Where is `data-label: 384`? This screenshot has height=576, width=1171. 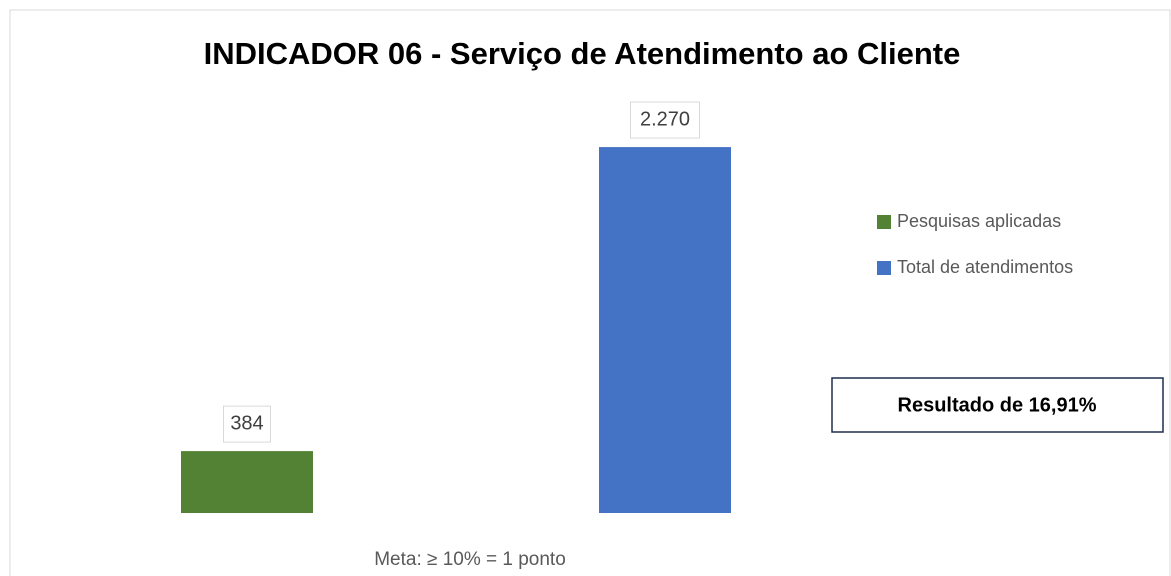 data-label: 384 is located at coordinates (246, 423).